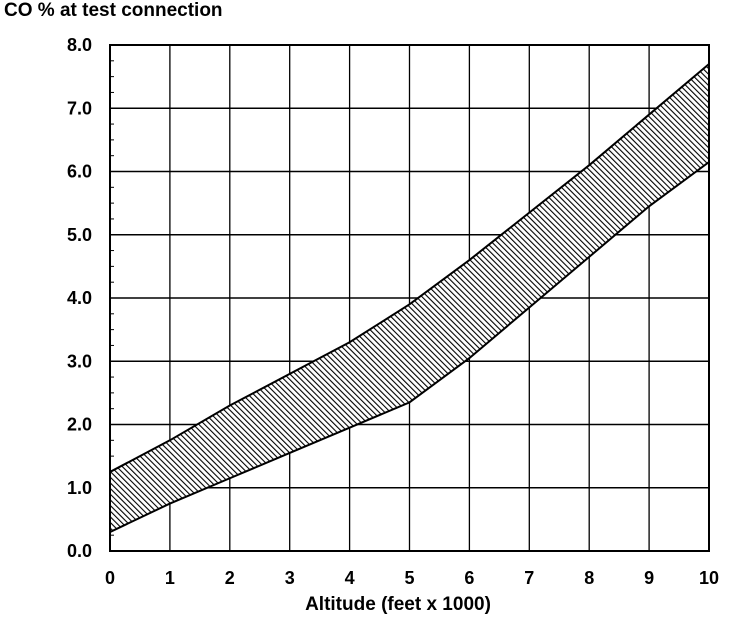  Describe the element at coordinates (589, 578) in the screenshot. I see `x-tick-label: 8` at that location.